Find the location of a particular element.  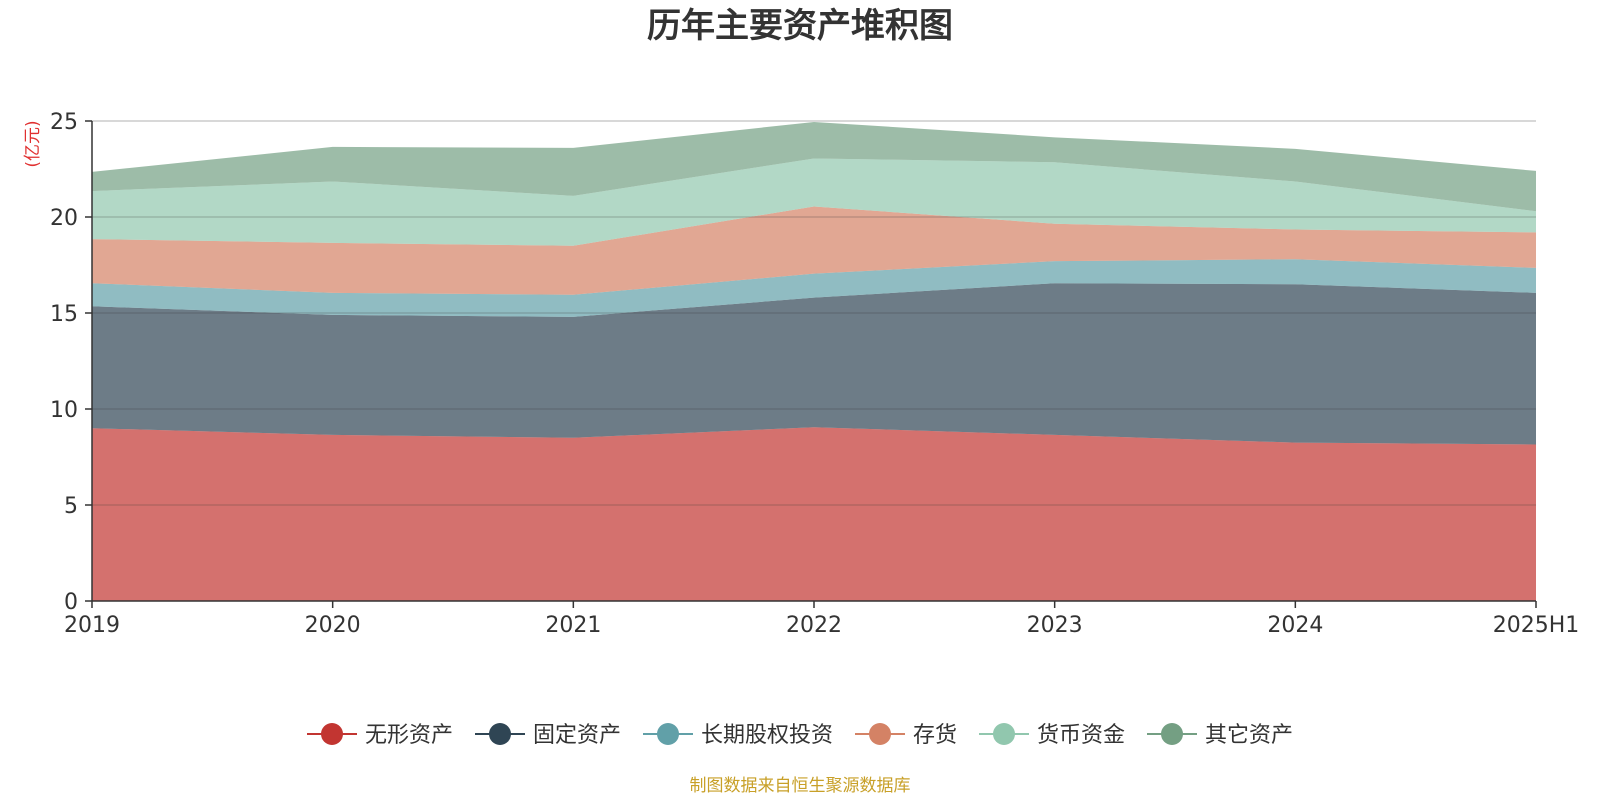

source-note: 制图数据来自恒生聚源数据库 is located at coordinates (800, 786).